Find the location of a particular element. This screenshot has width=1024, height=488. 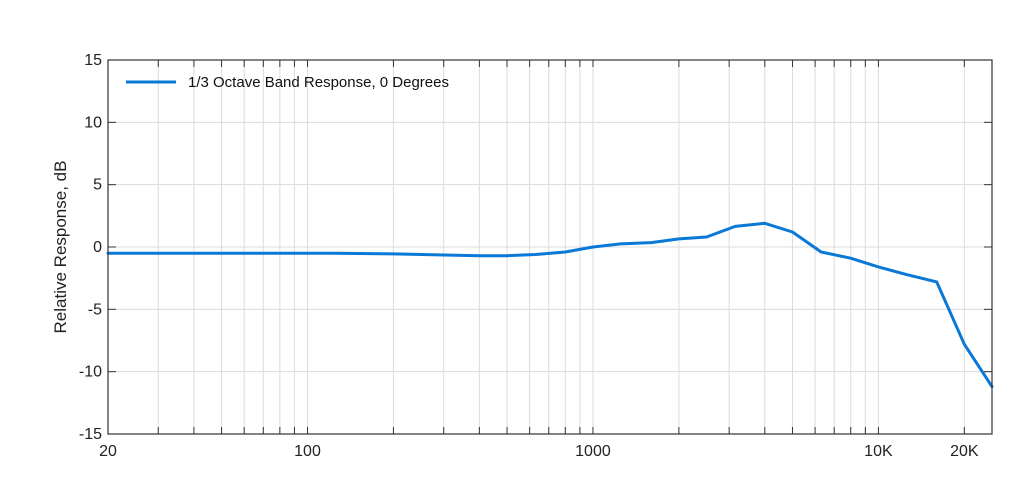

x-tick-label: 1000 is located at coordinates (593, 451).